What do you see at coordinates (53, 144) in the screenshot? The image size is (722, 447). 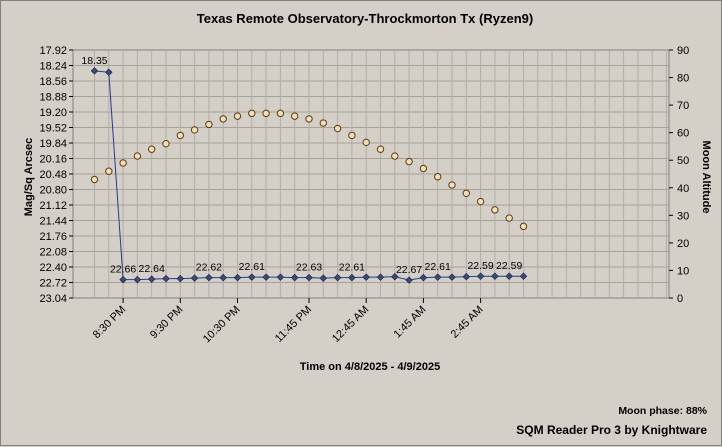 I see `y-tick-label: 19.84` at bounding box center [53, 144].